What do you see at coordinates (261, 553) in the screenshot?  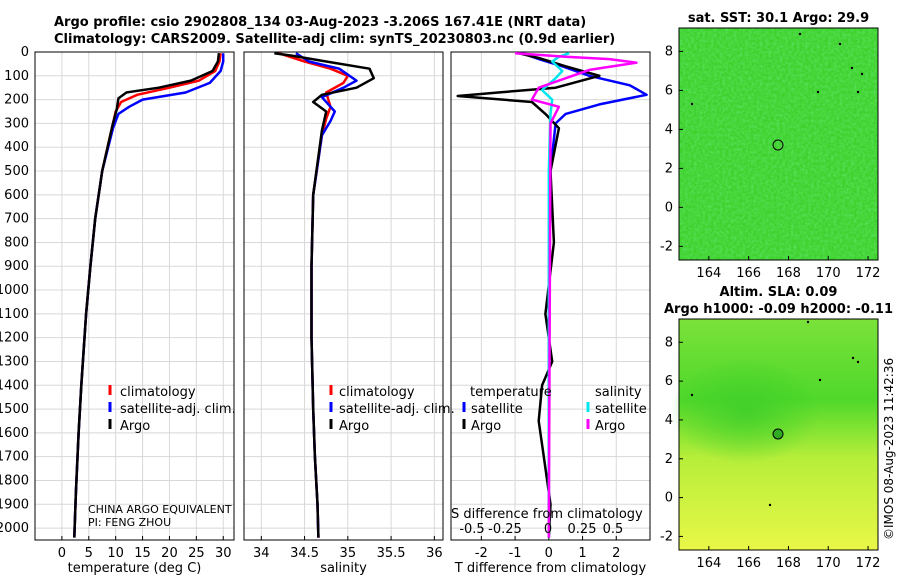 I see `x-tick-label: 34` at bounding box center [261, 553].